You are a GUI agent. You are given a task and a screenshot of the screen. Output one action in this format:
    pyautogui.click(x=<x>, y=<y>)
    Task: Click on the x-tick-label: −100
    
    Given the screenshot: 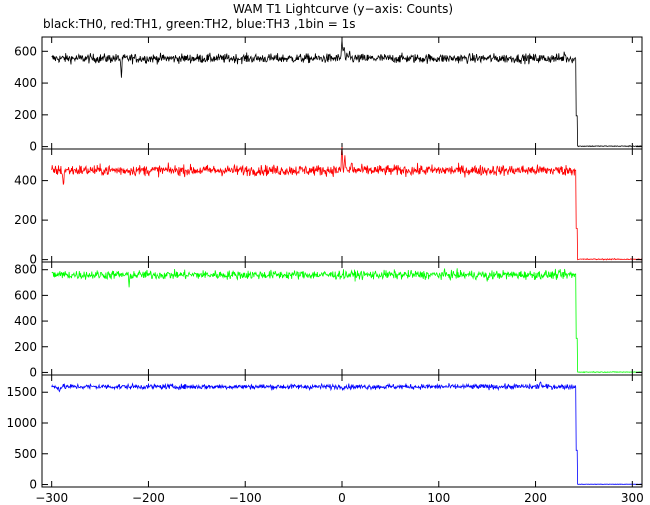 What is the action you would take?
    pyautogui.click(x=245, y=498)
    